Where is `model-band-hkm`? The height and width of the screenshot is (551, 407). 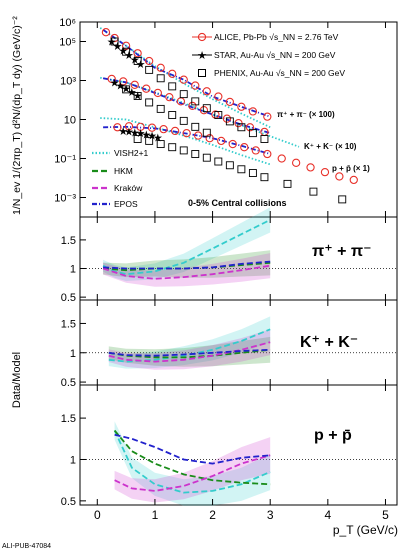
model-band-hkm is located at coordinates (187, 264).